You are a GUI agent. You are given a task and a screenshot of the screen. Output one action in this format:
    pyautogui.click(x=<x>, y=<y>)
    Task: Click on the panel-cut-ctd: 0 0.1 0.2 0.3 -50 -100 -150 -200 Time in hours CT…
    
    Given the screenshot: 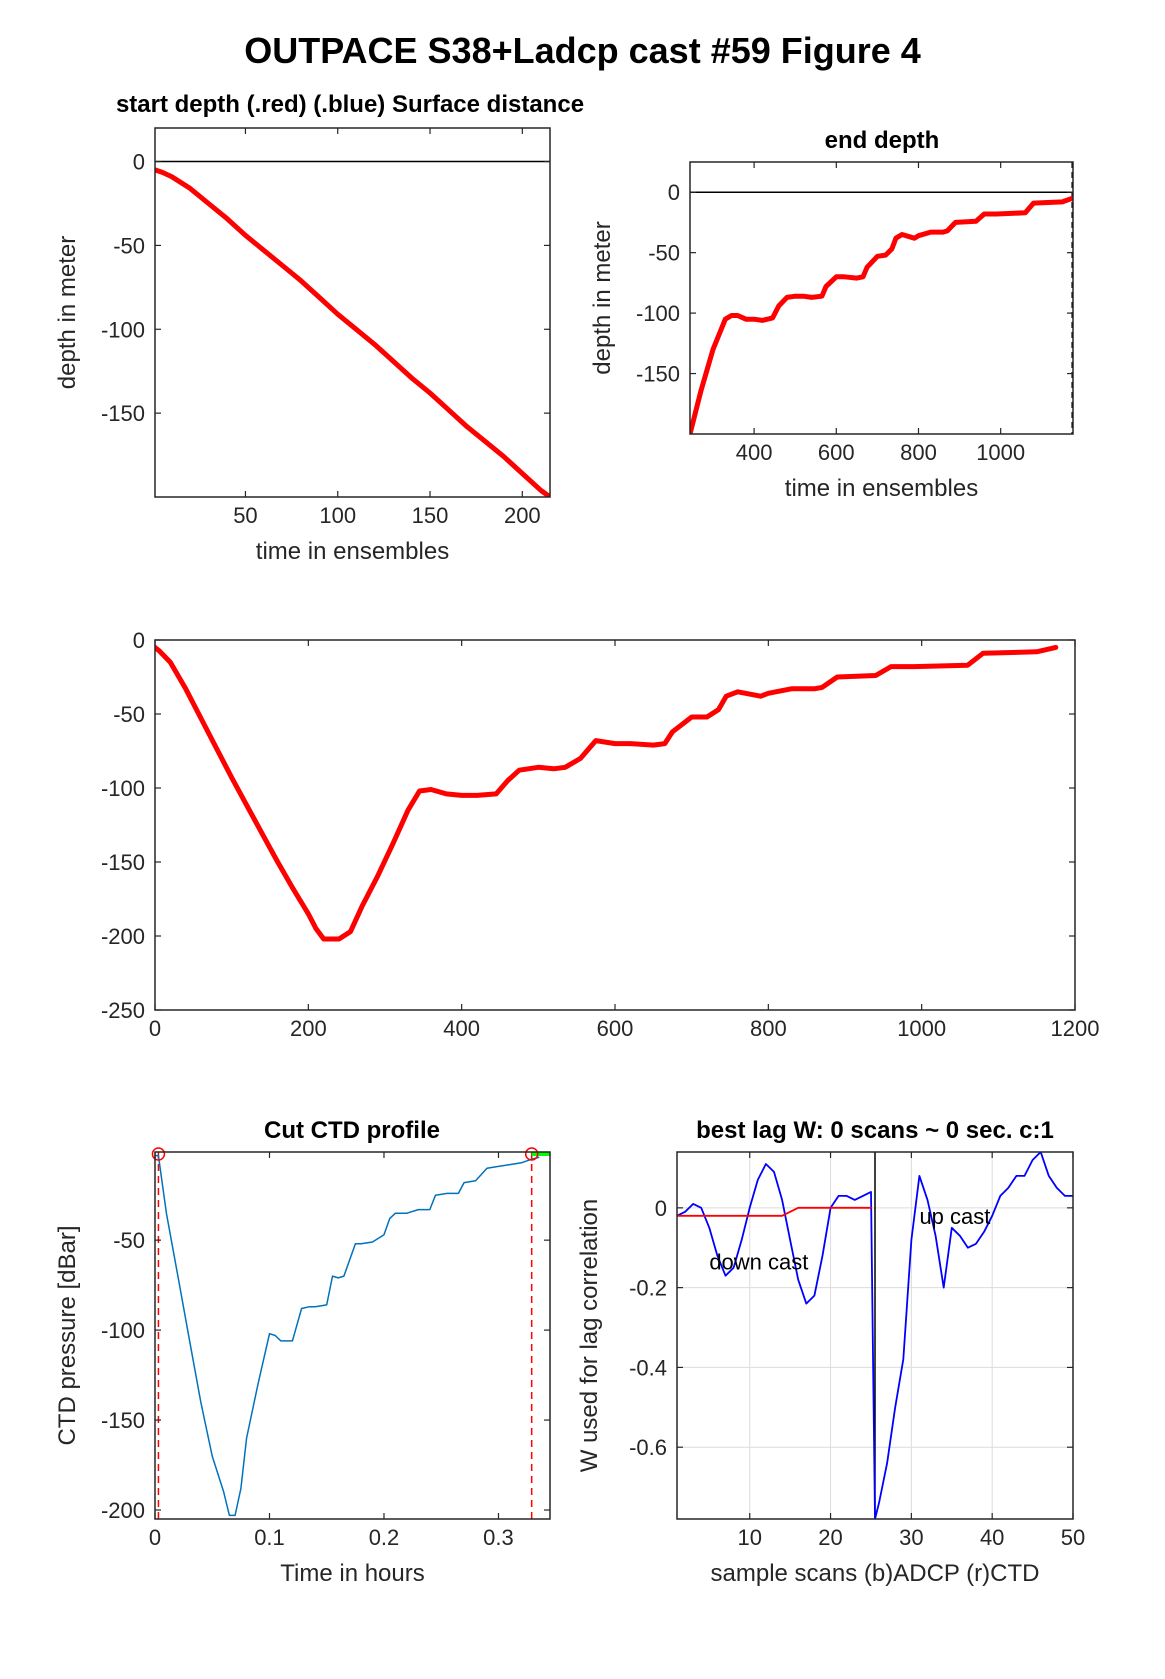 What is the action you would take?
    pyautogui.click(x=302, y=1352)
    